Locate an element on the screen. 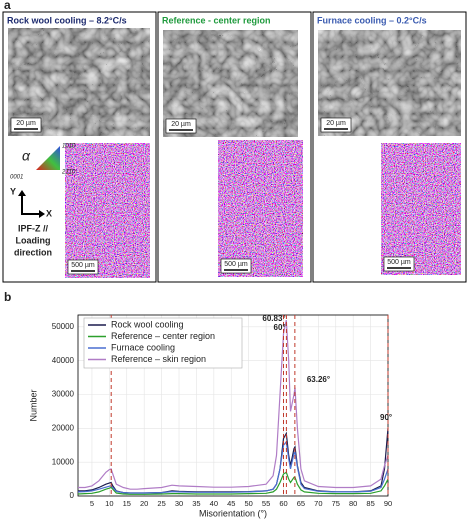 The width and height of the screenshot is (469, 525). x-tick-label: 45 is located at coordinates (231, 503).